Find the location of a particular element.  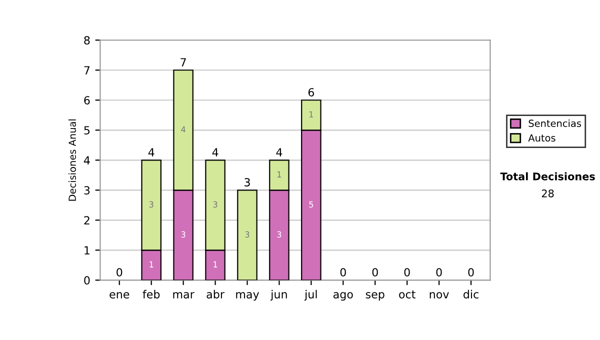

x-tick-label: abr is located at coordinates (215, 294).